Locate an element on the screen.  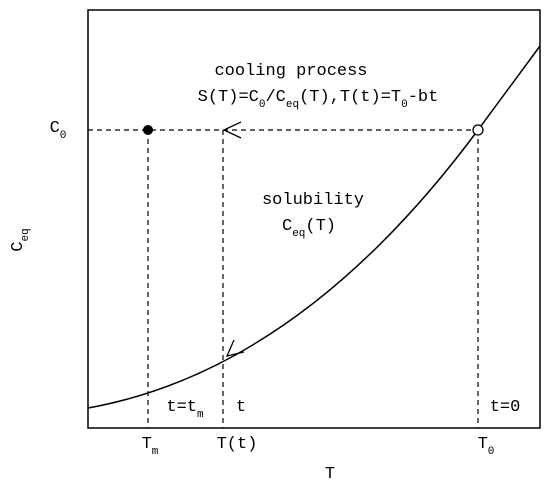
label-part: (T) is located at coordinates (320, 226).